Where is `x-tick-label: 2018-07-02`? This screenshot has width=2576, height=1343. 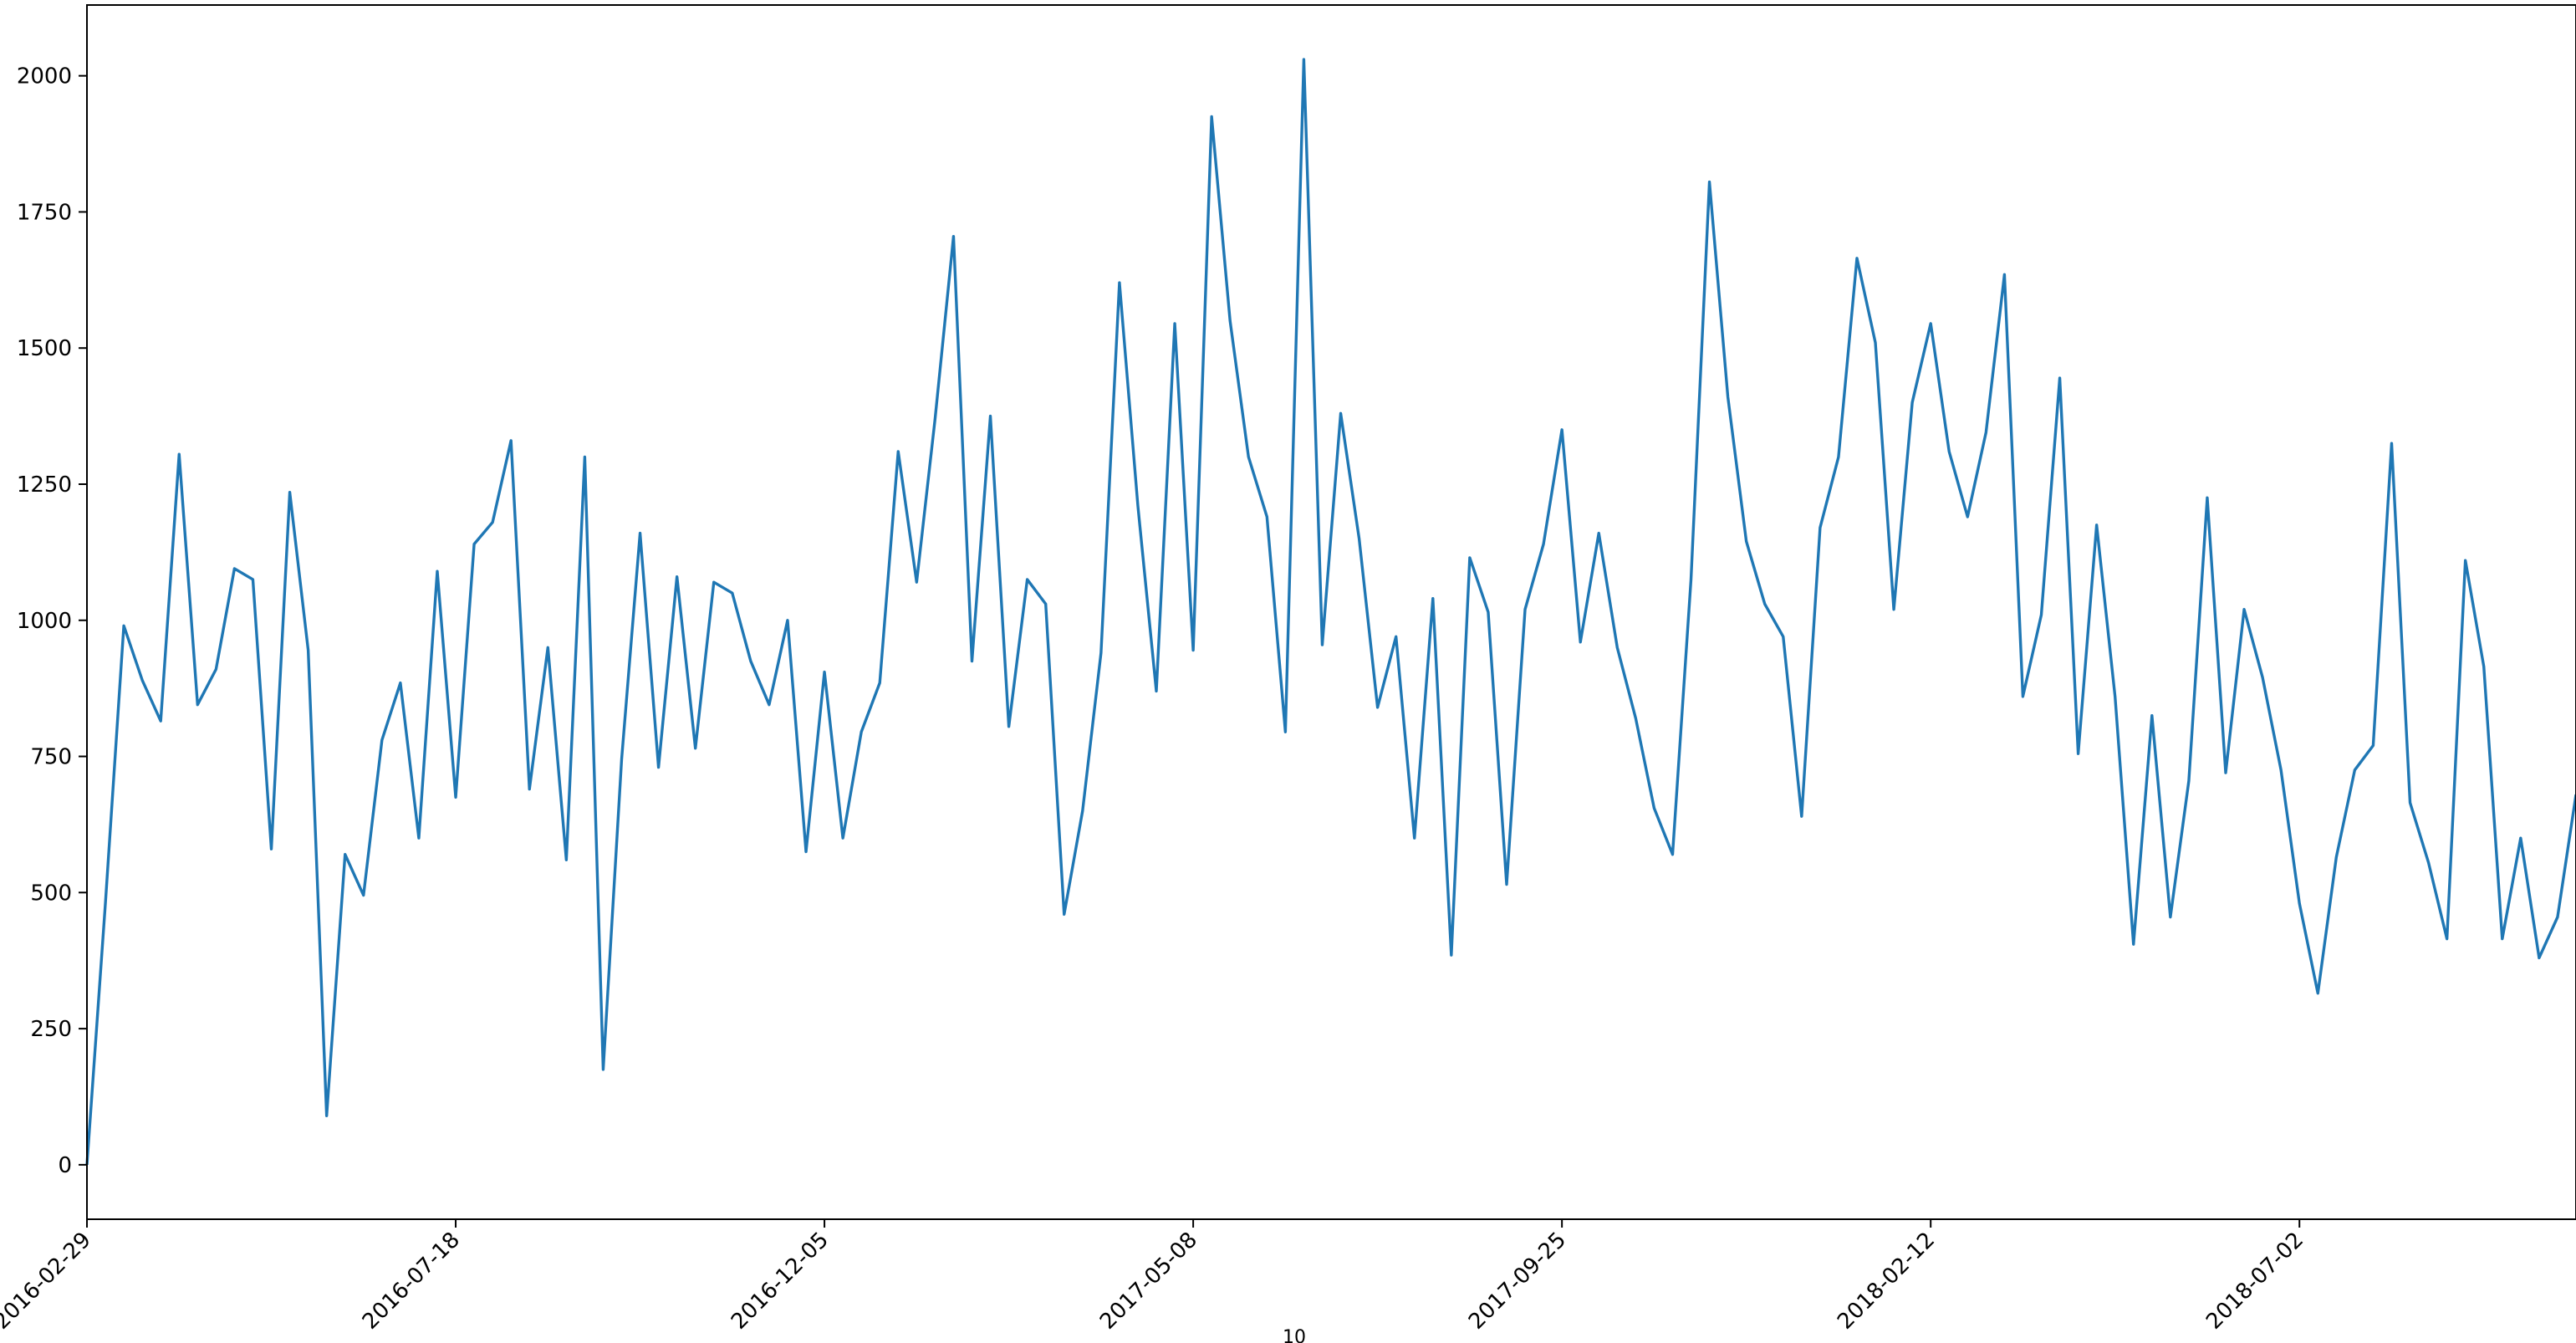 x-tick-label: 2018-07-02 is located at coordinates (2255, 1282).